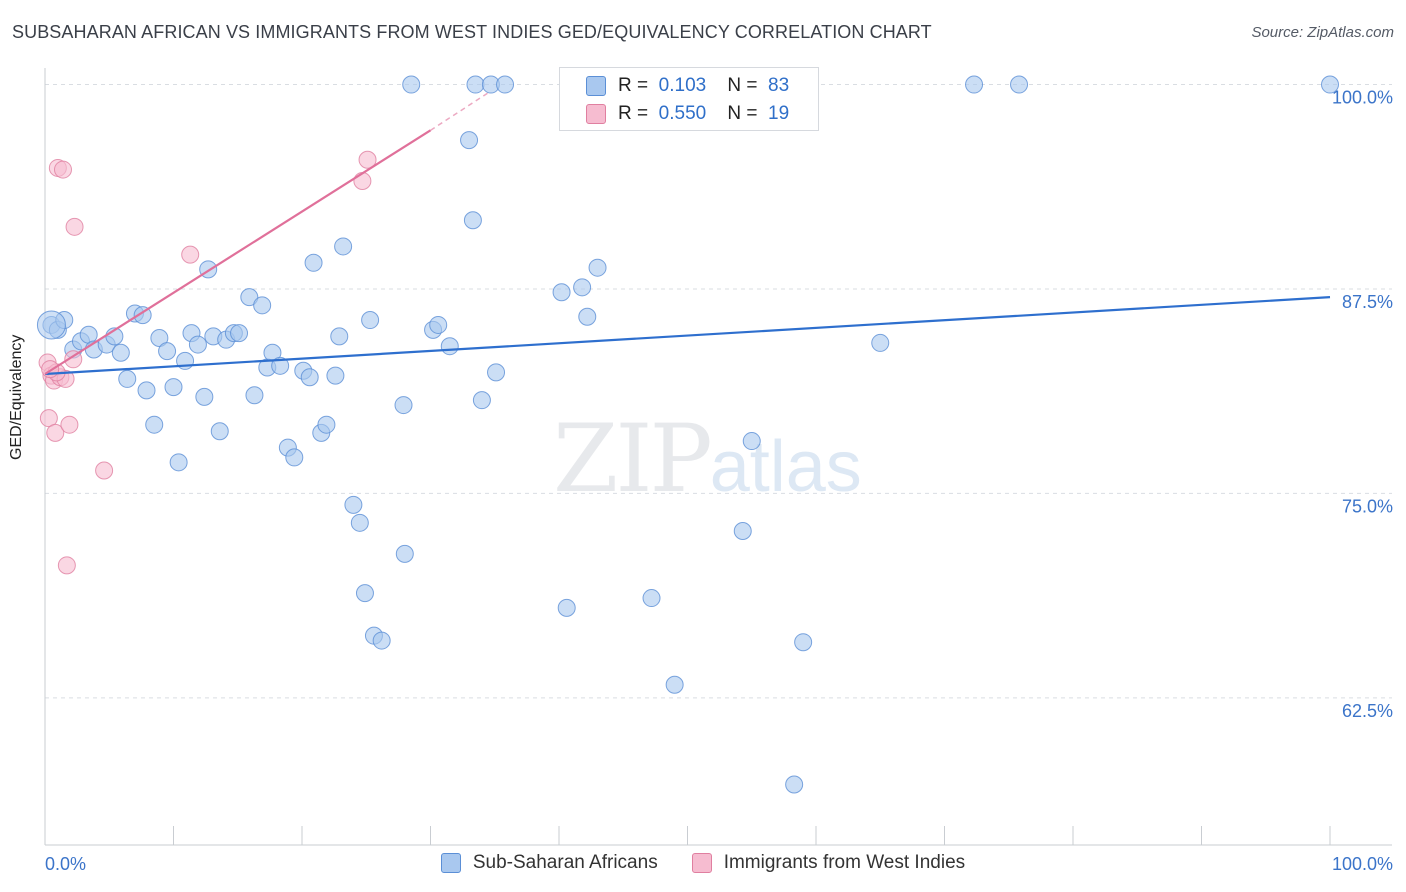  What do you see at coordinates (1367, 302) in the screenshot?
I see `y-tick-label: 87.5%` at bounding box center [1367, 302].